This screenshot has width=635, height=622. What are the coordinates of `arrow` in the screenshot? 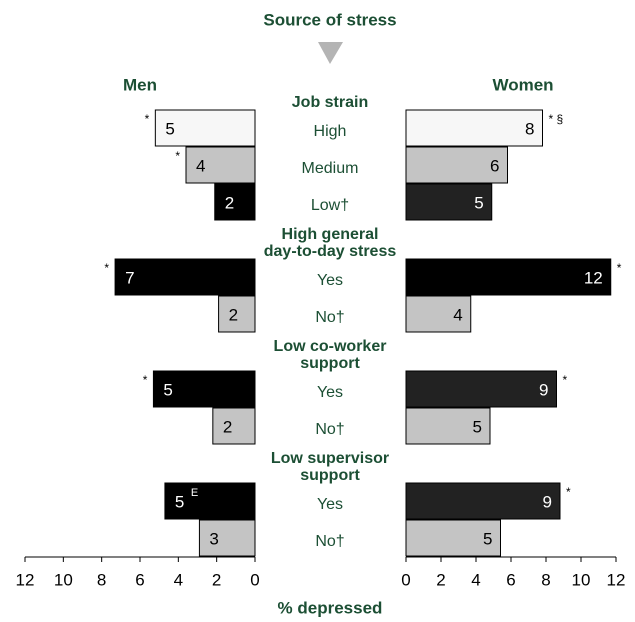 It's located at (330, 53).